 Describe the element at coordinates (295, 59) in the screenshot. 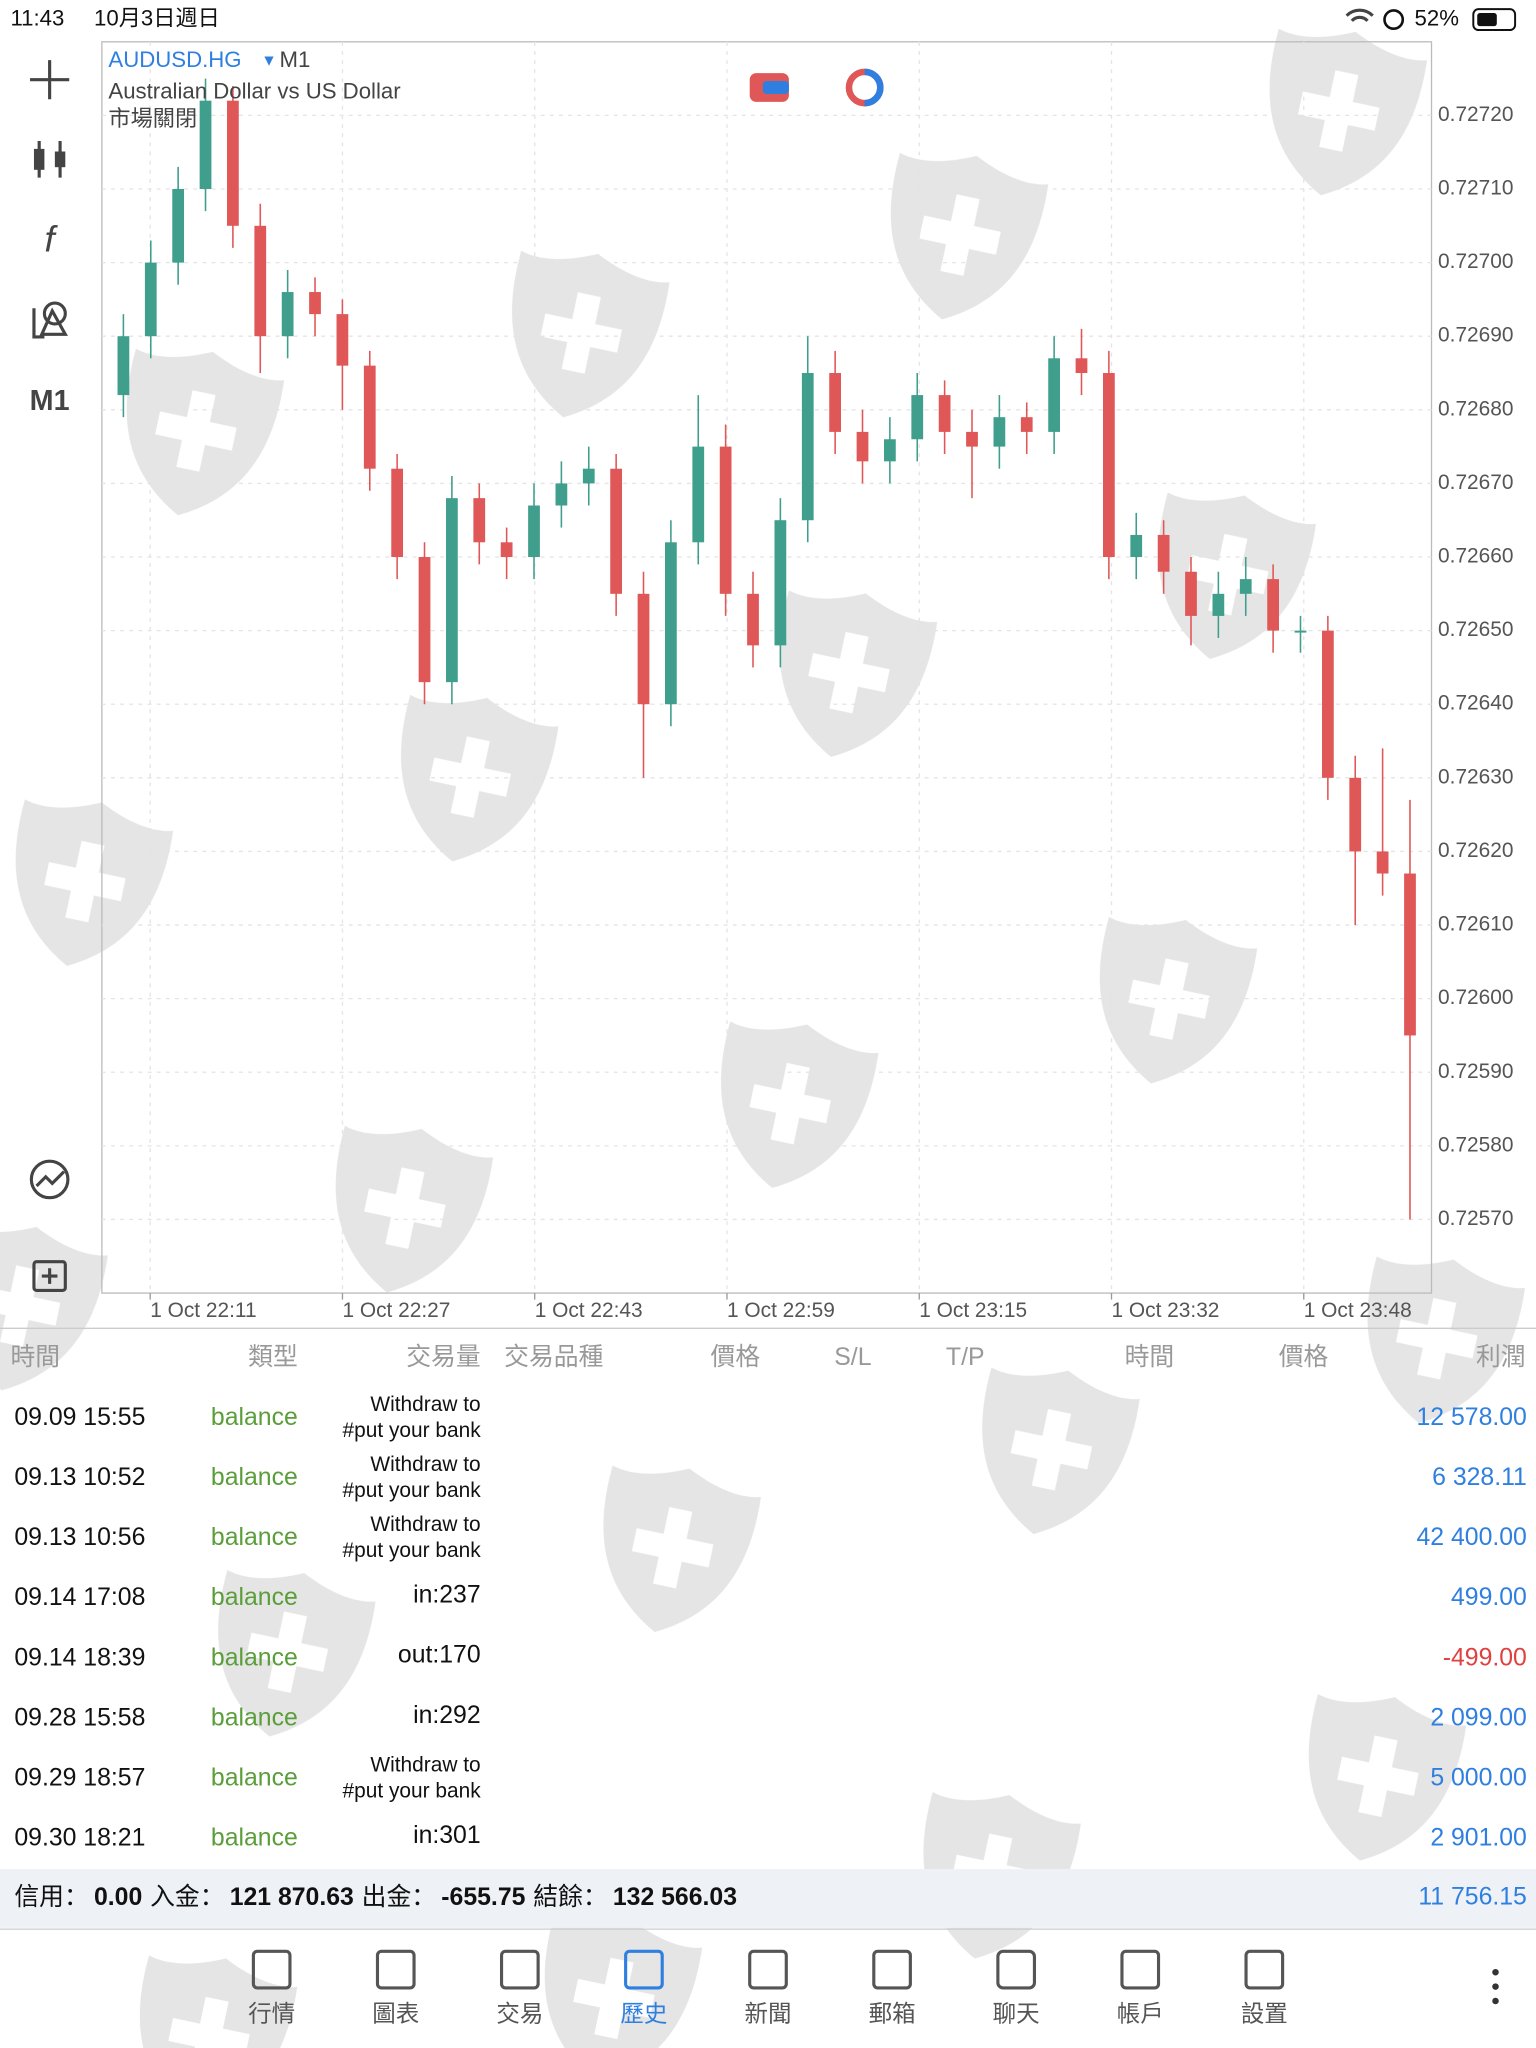

I see `chart-timeframe: M1` at that location.